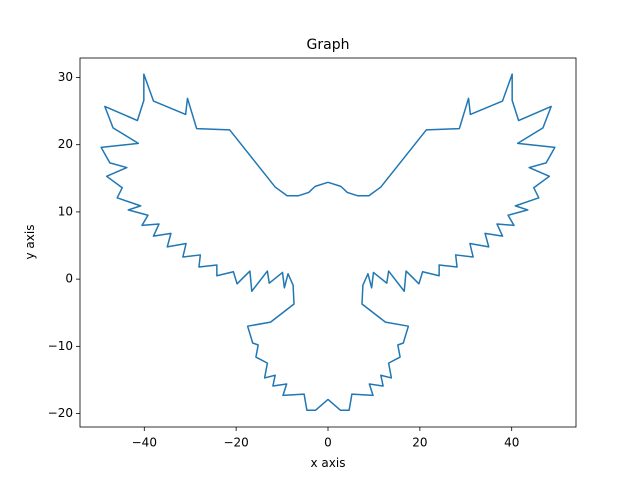 The width and height of the screenshot is (640, 480). I want to click on x-axis-label: x axis, so click(328, 463).